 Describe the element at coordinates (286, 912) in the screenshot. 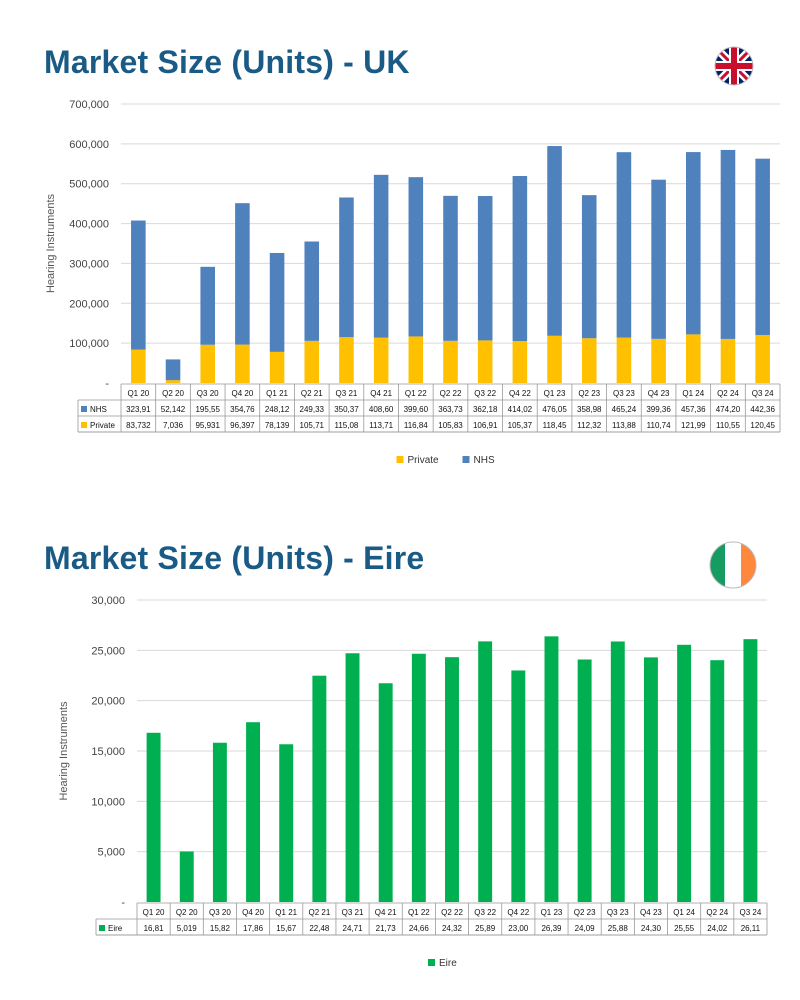

I see `x-category-label: Q1 21` at that location.